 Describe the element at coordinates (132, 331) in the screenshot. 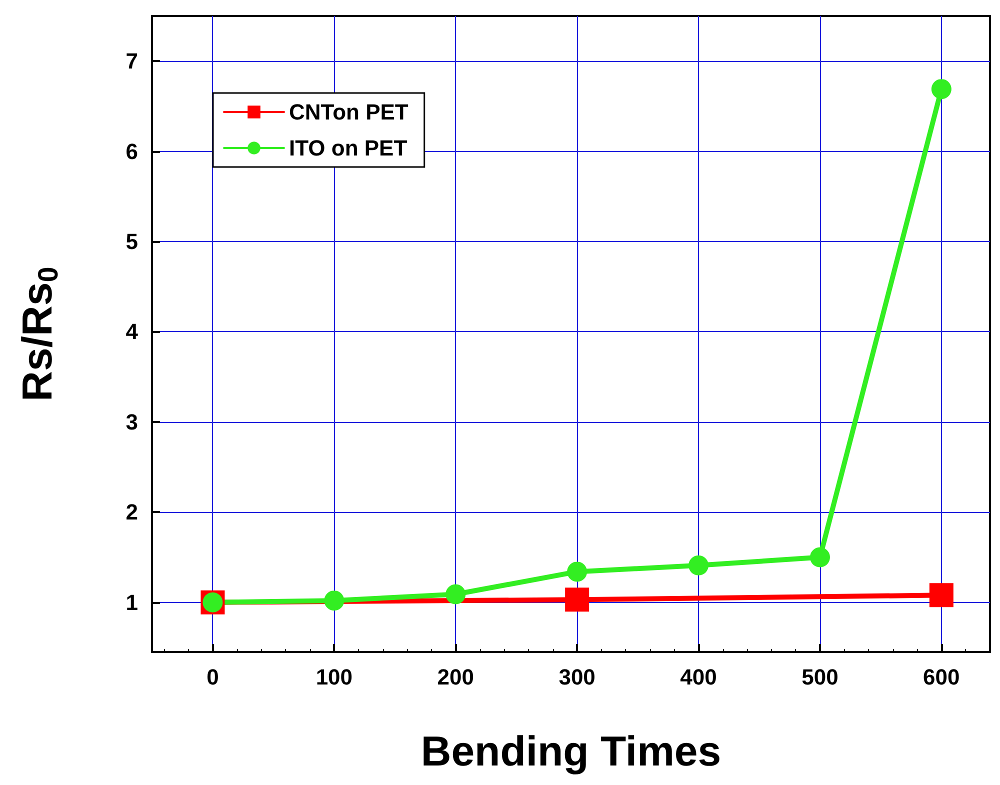

I see `y-tick-label: 4` at that location.